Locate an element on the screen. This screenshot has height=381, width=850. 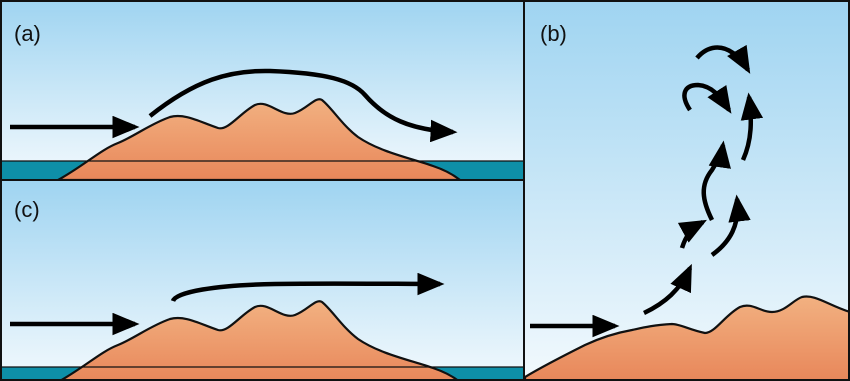
panel-a-flow-over-arrow is located at coordinates (303, 105).